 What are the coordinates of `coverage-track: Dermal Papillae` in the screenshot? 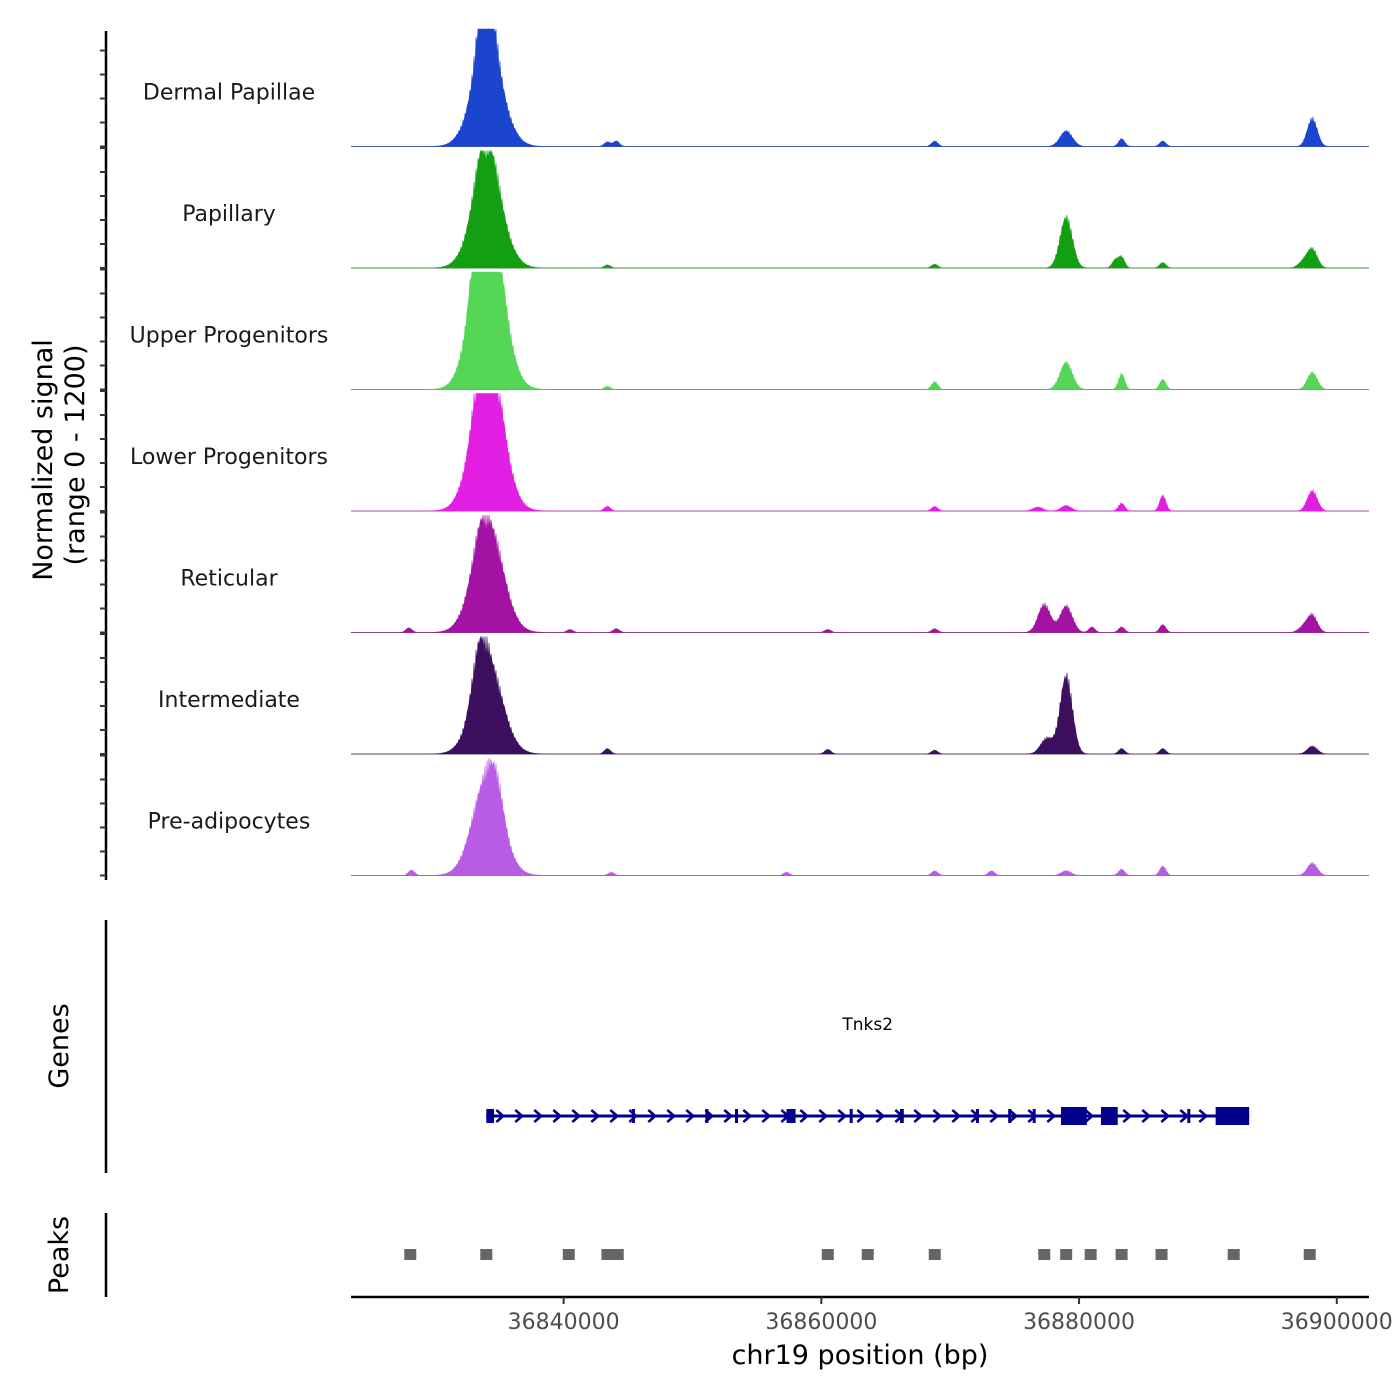 It's located at (756, 87).